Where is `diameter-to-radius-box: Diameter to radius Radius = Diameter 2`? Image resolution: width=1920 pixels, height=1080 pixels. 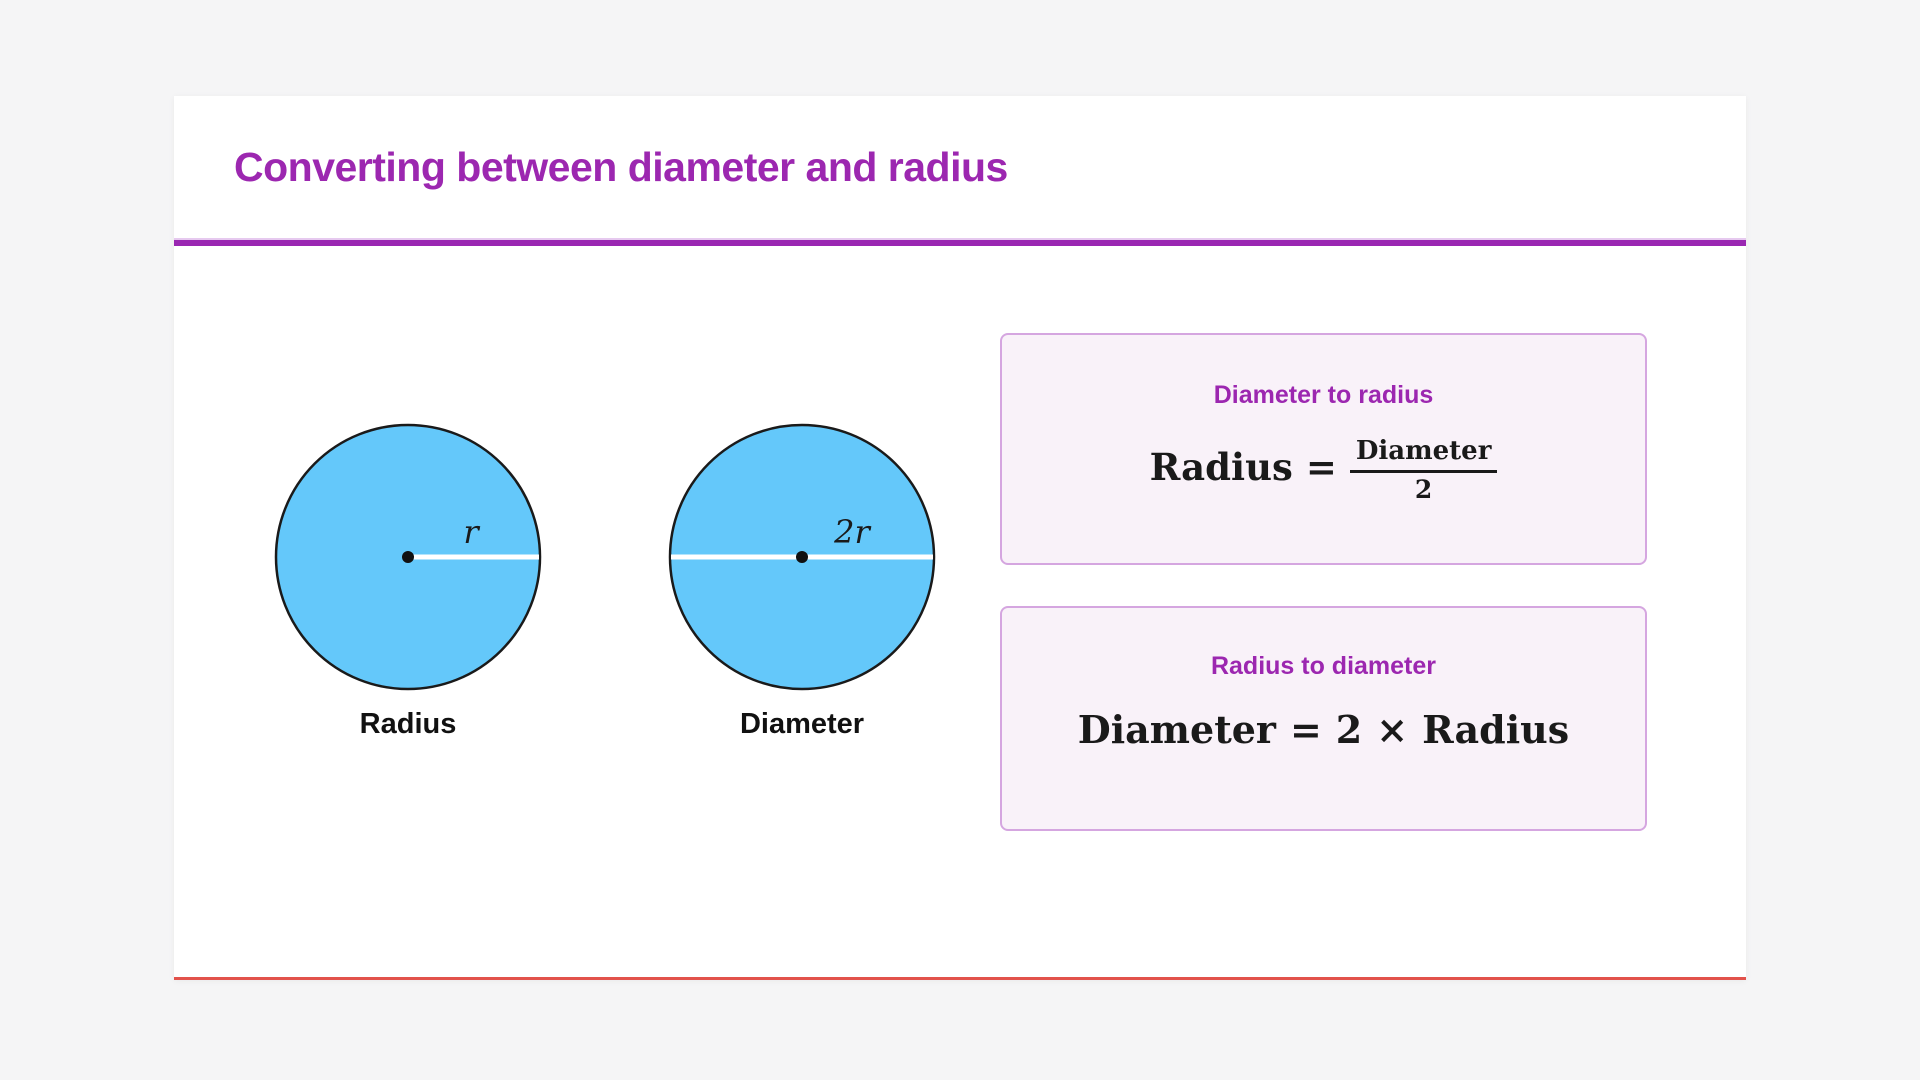
diameter-to-radius-box: Diameter to radius Radius = Diameter 2 is located at coordinates (1323, 449).